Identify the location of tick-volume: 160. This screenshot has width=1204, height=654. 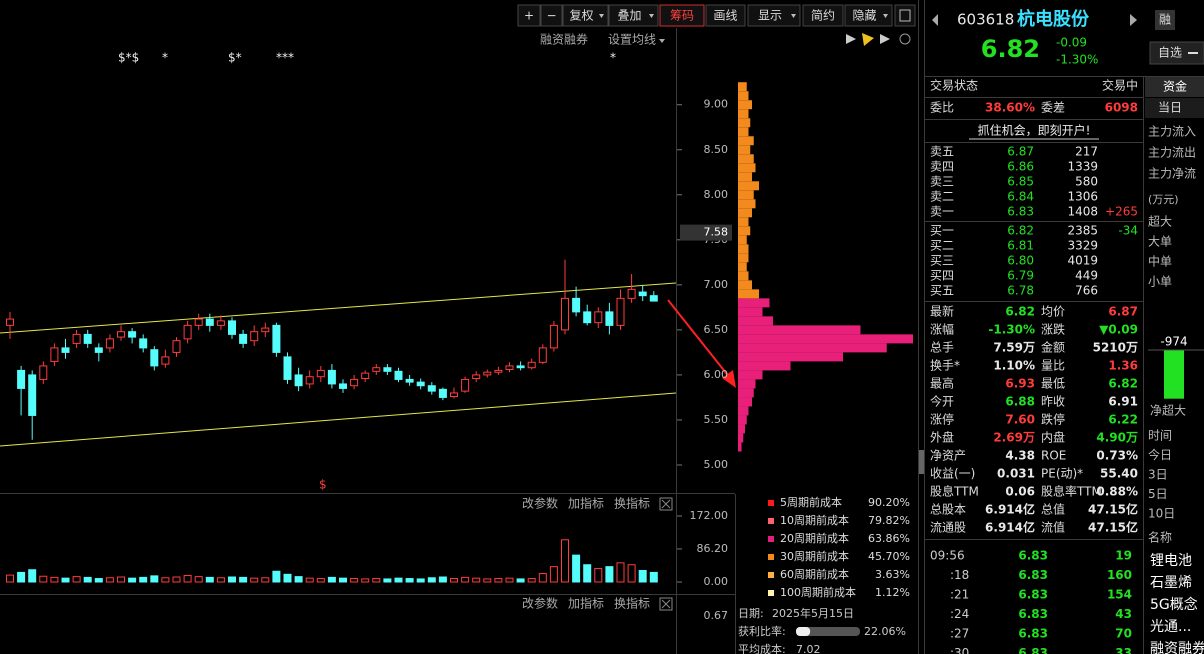
(1119, 575).